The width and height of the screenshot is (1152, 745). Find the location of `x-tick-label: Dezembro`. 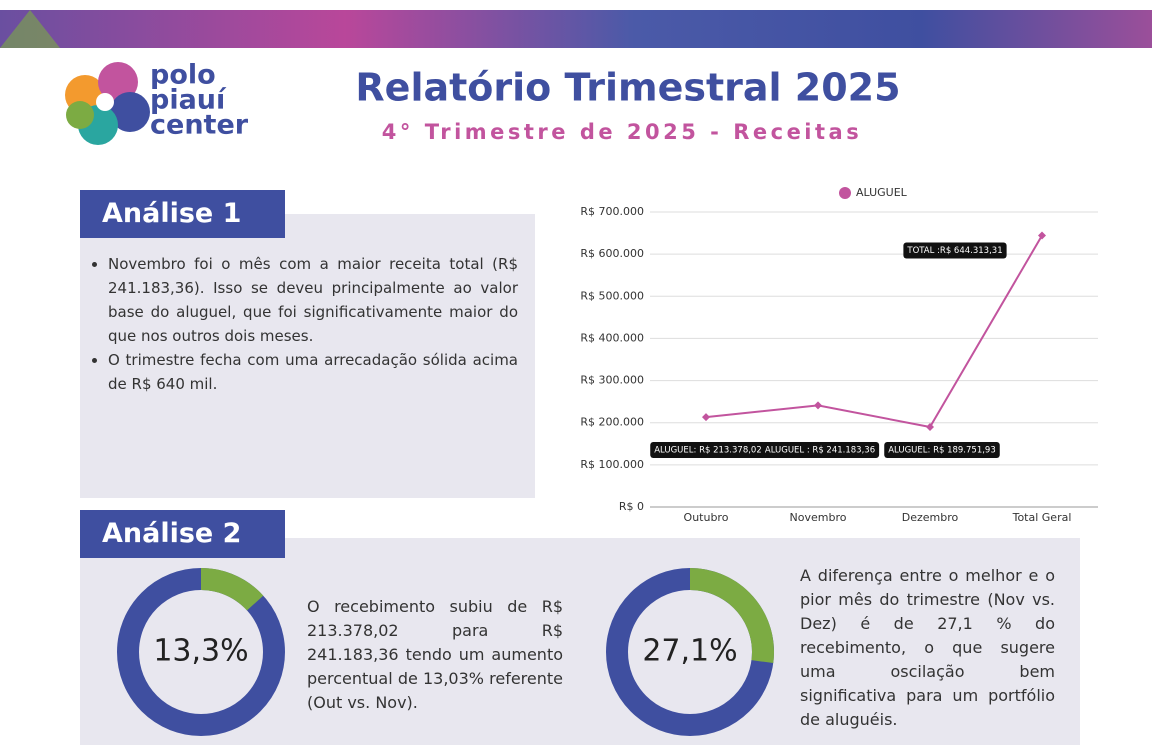

x-tick-label: Dezembro is located at coordinates (930, 517).